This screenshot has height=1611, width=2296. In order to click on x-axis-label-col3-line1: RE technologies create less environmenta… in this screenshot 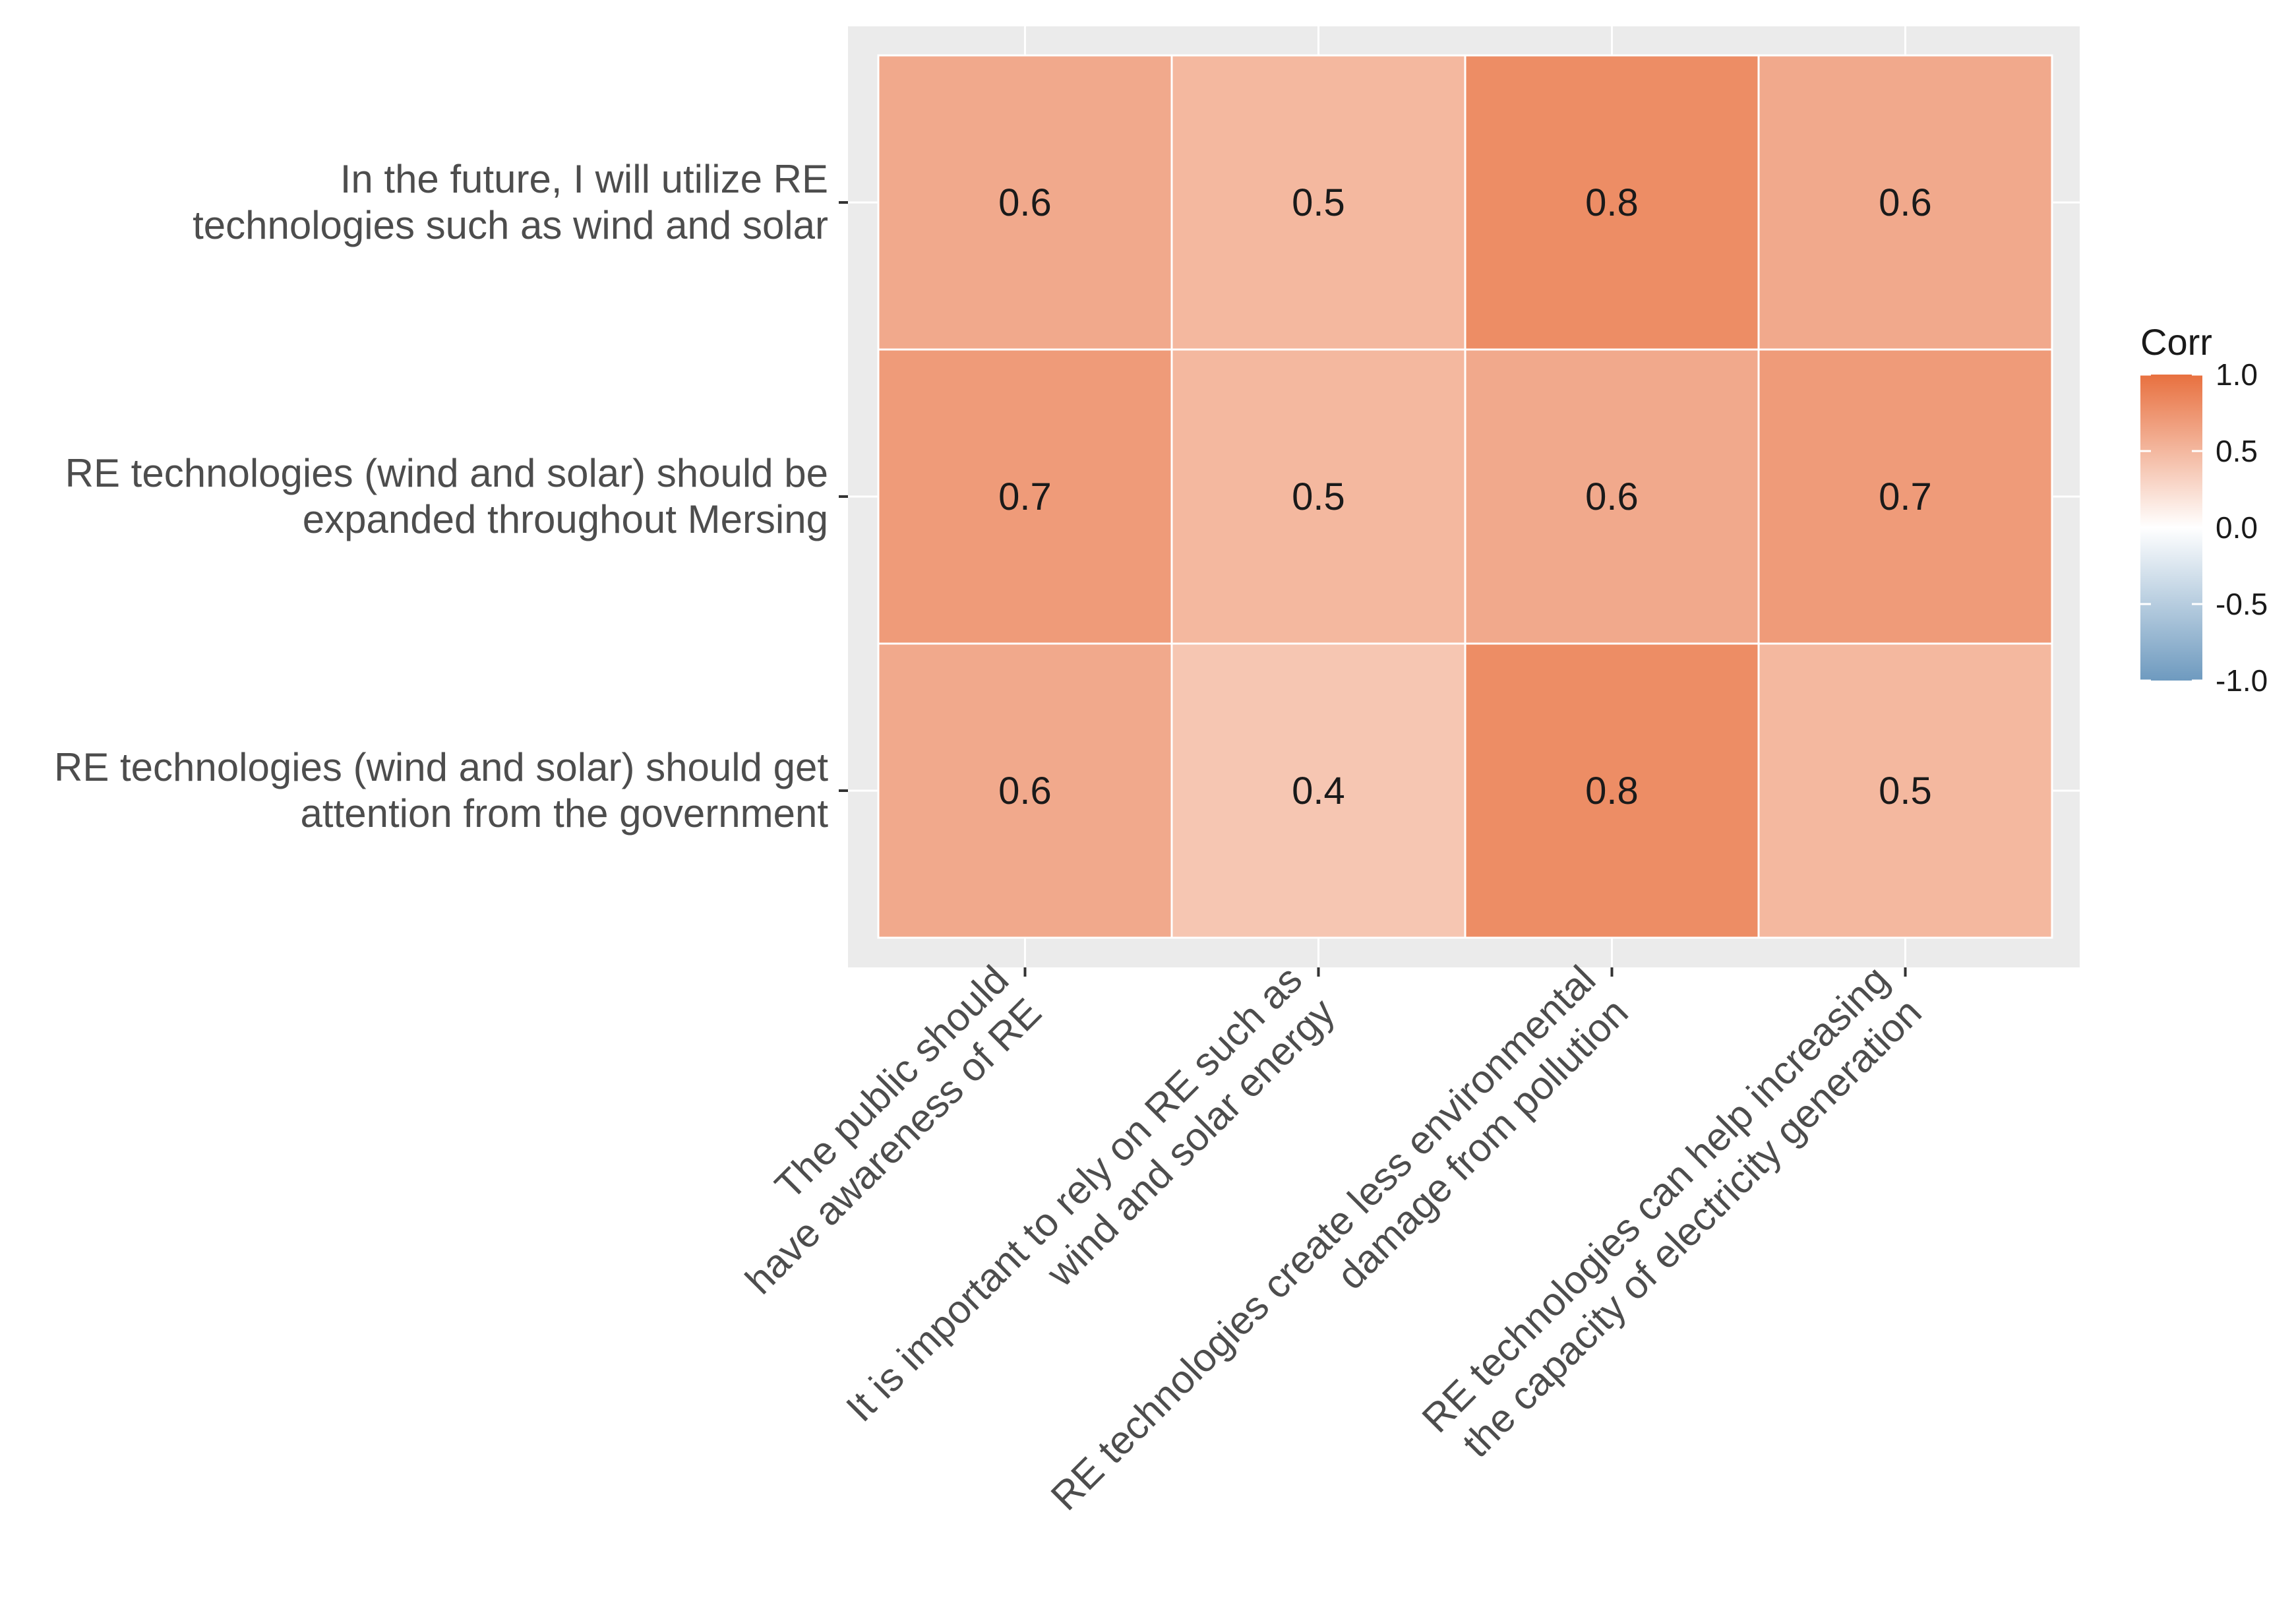, I will do `click(1323, 1238)`.